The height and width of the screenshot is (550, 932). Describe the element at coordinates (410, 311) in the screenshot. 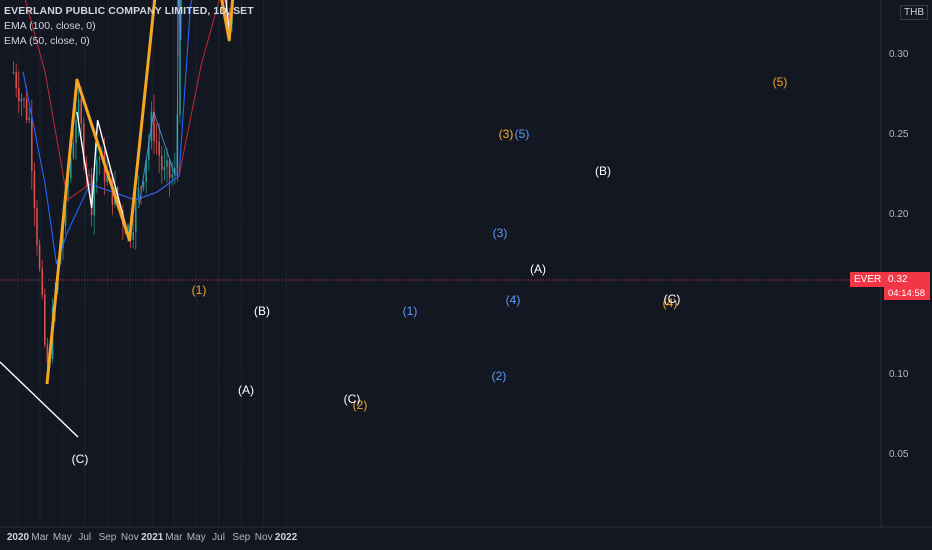

I see `wave-label-sub: (1)` at that location.